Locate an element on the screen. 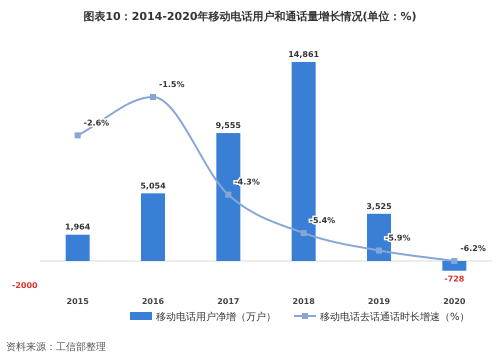  text: 资料来源：工信部整理 is located at coordinates (56, 347).